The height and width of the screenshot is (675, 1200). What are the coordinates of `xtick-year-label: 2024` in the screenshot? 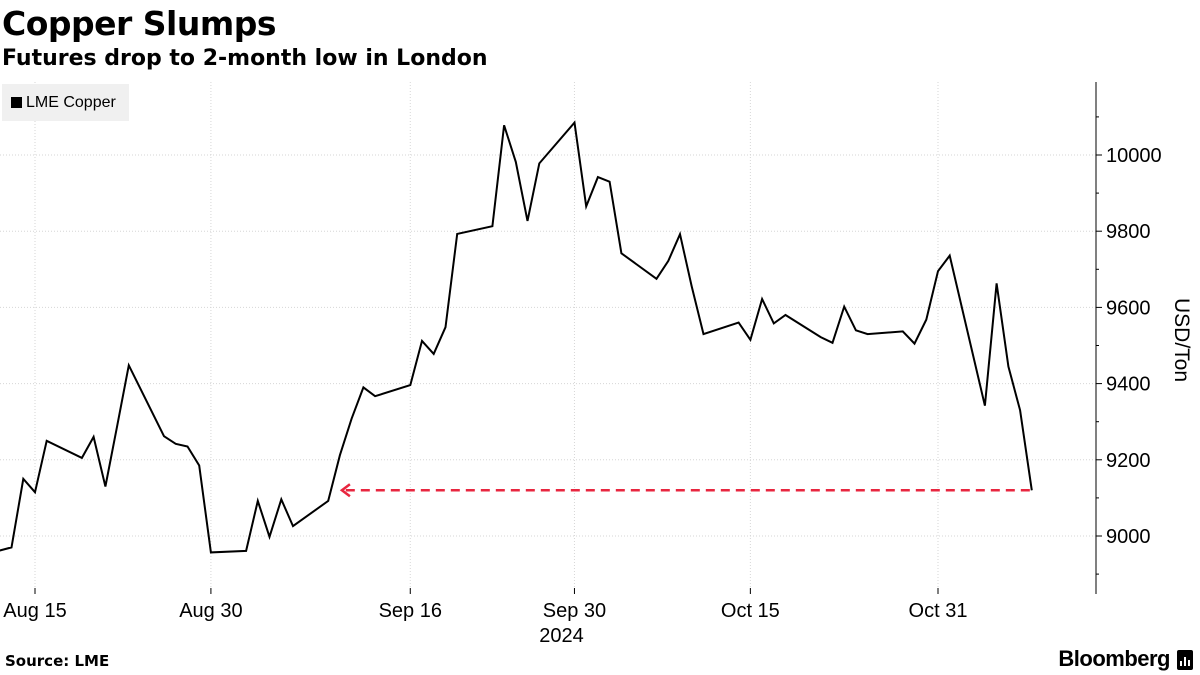 It's located at (561, 636).